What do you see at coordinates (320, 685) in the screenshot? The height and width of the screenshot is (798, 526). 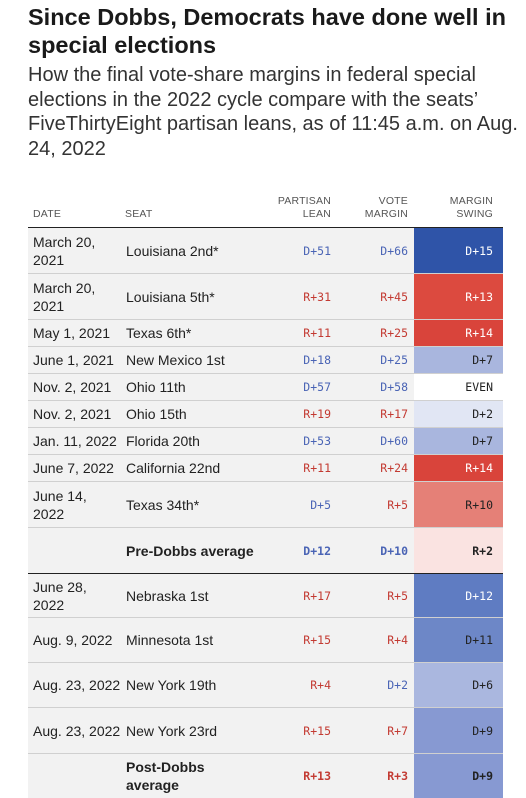 I see `row-partisan-lean: R+4` at bounding box center [320, 685].